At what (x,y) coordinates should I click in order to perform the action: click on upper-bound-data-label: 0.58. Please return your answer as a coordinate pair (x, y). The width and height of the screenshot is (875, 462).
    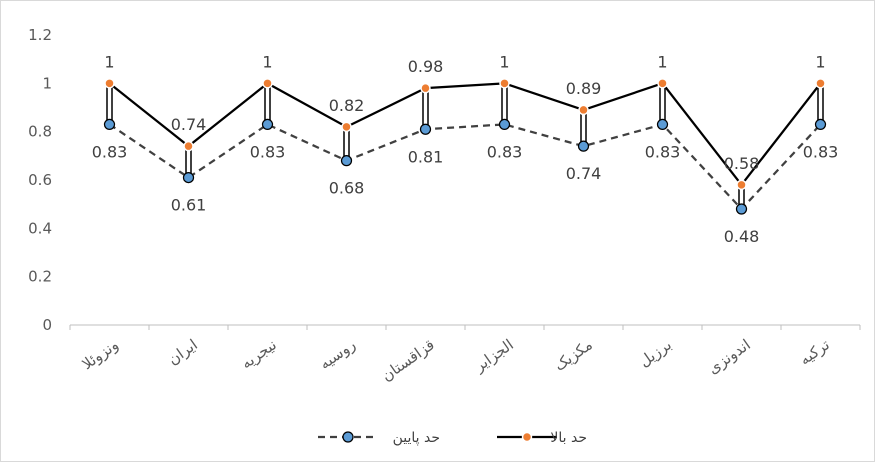
    Looking at the image, I should click on (742, 163).